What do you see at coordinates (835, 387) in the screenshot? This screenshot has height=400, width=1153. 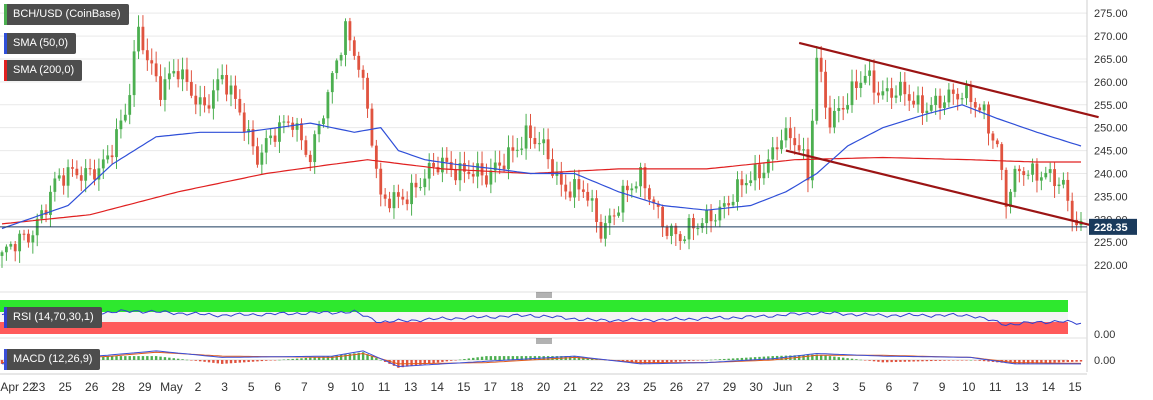 I see `x-tick-label: 3` at bounding box center [835, 387].